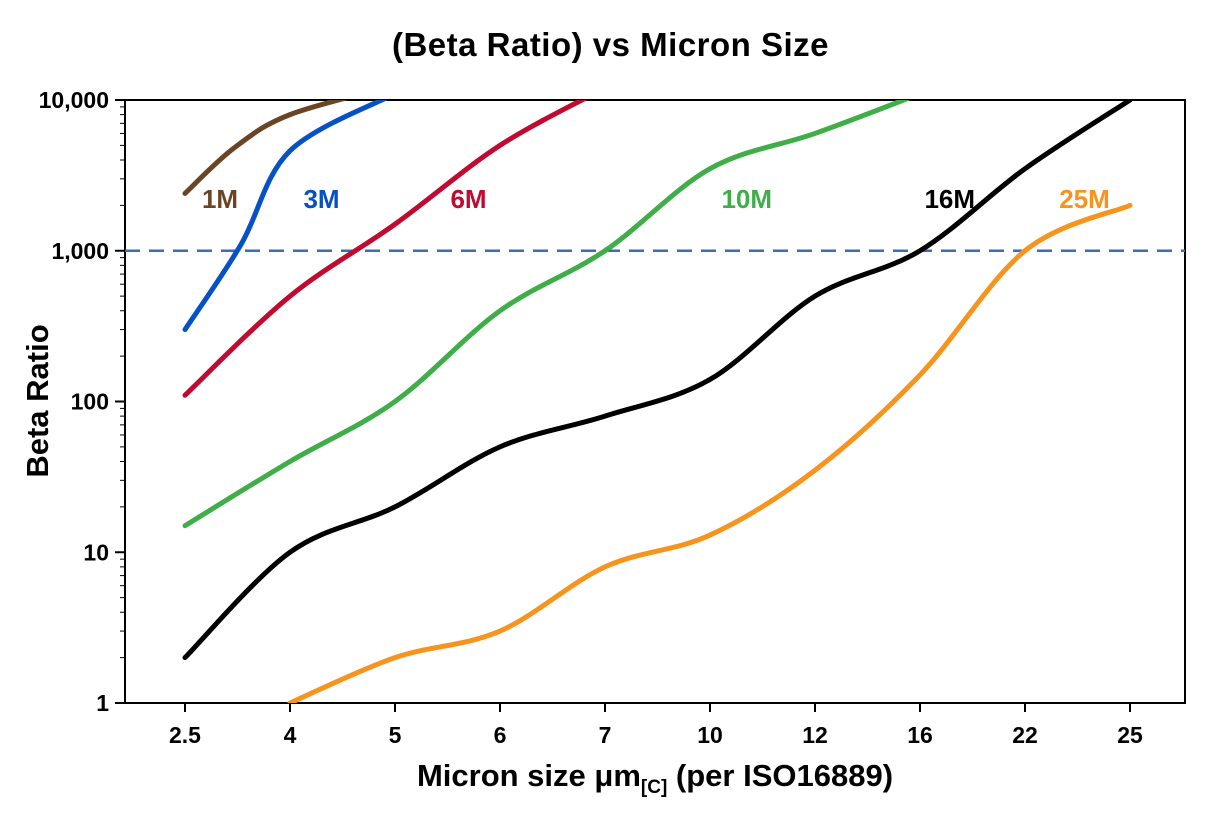 The height and width of the screenshot is (836, 1221). I want to click on y-tick-label-10,000: 10,000, so click(74, 100).